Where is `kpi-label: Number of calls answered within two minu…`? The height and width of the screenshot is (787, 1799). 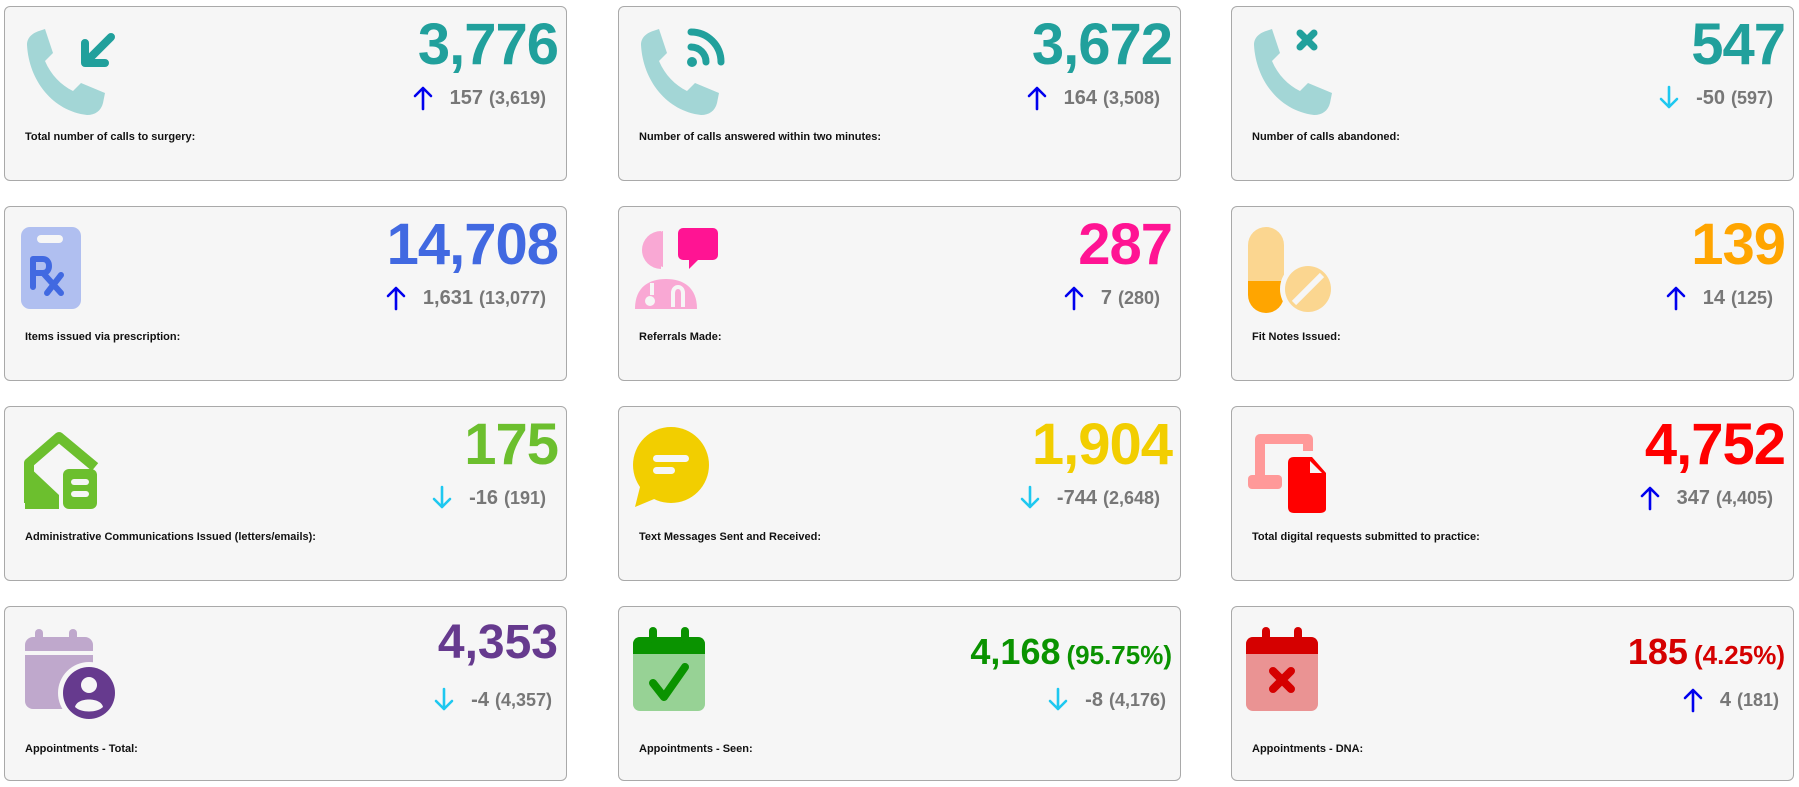 kpi-label: Number of calls answered within two minu… is located at coordinates (760, 137).